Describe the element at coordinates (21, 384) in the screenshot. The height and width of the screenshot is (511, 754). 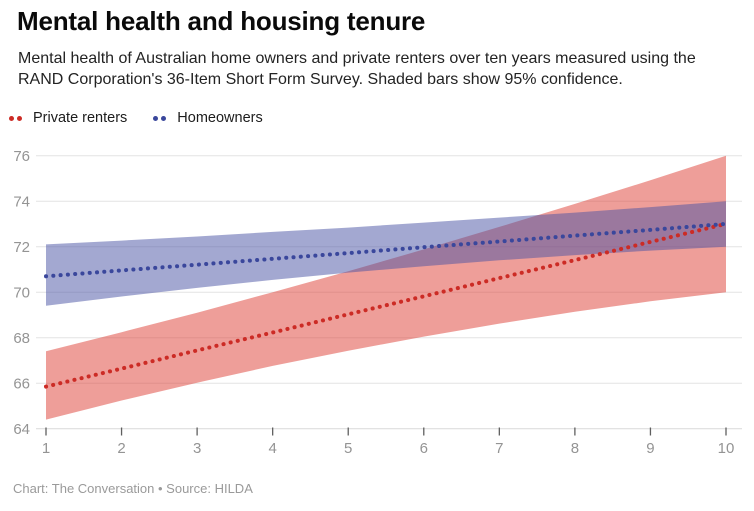
I see `y-tick-label: 66` at that location.